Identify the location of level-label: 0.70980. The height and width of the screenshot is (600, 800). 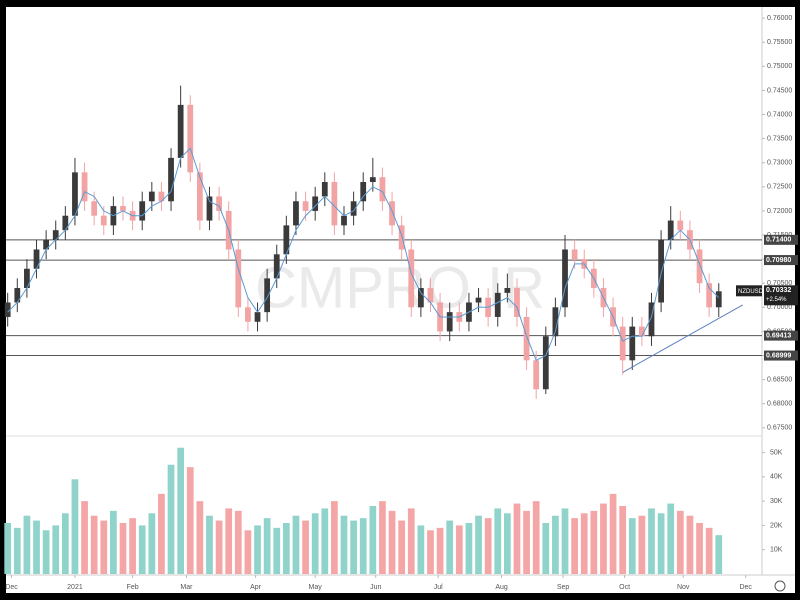
(778, 260).